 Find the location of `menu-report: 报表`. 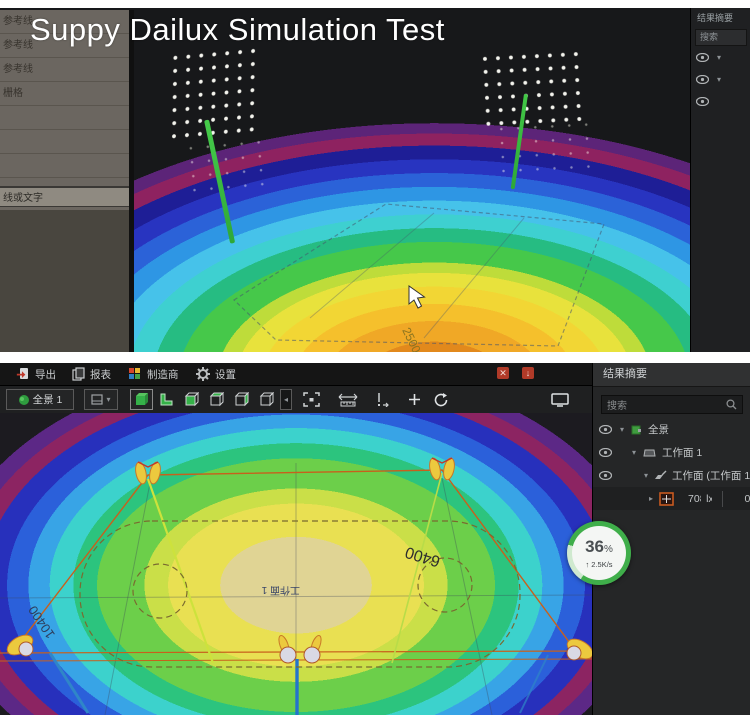

menu-report: 报表 is located at coordinates (91, 374).